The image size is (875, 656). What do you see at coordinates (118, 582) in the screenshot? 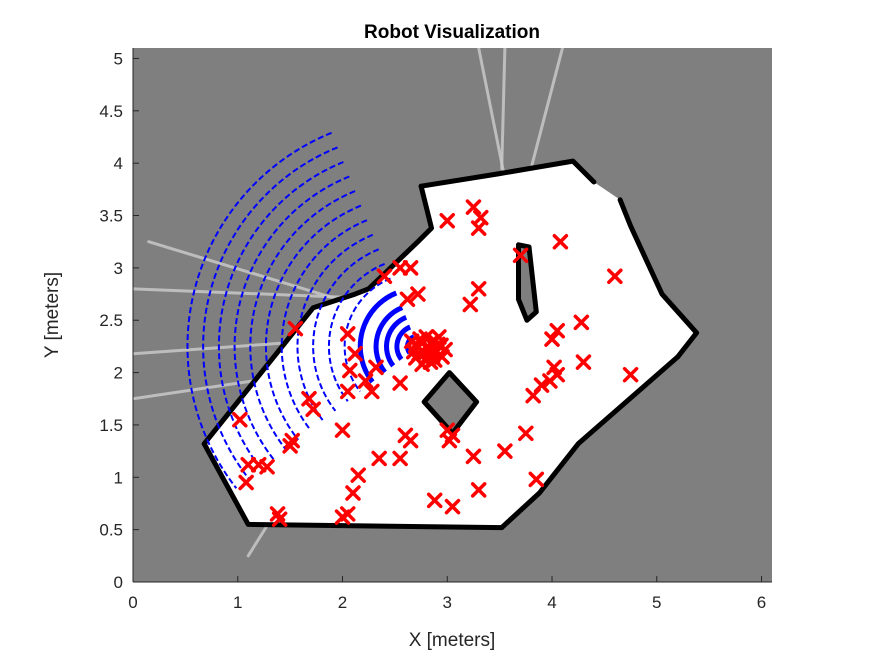
I see `y-tick-label: 0` at bounding box center [118, 582].